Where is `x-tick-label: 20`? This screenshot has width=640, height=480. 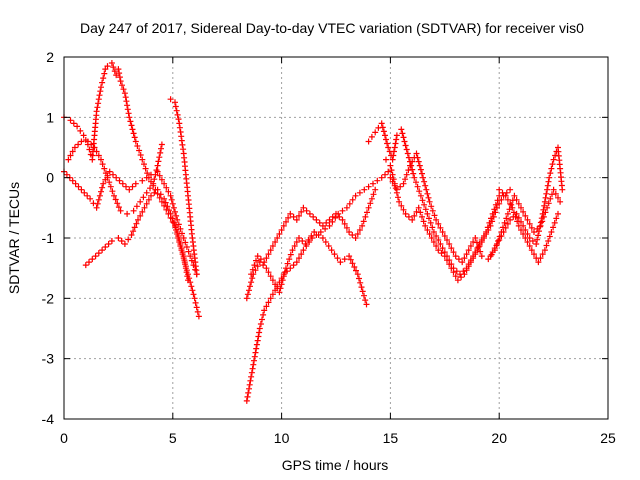
x-tick-label: 20 is located at coordinates (499, 438).